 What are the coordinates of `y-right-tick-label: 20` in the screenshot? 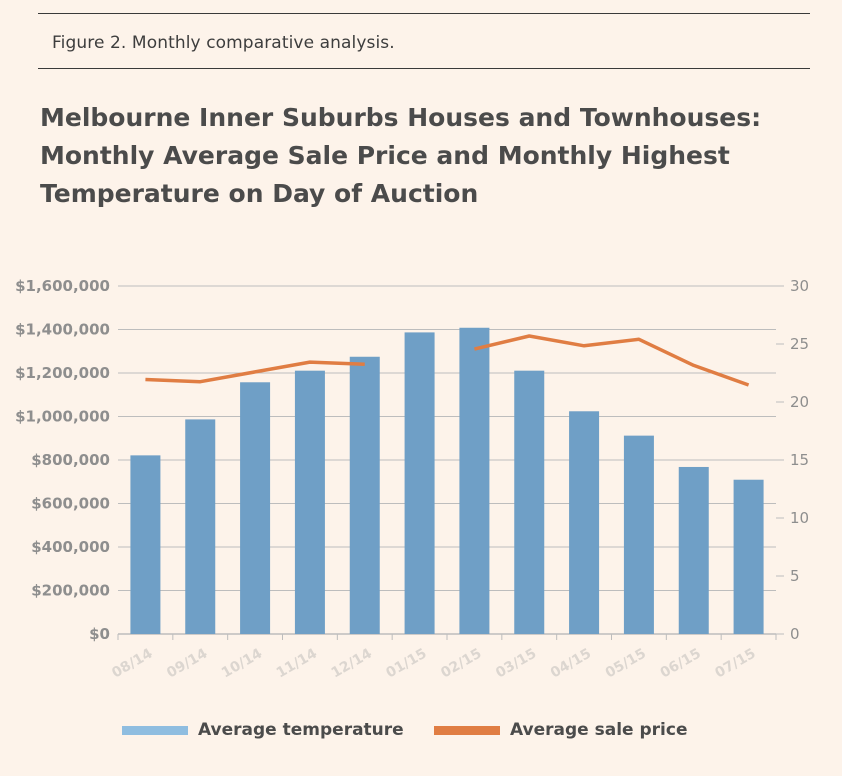 It's located at (799, 402).